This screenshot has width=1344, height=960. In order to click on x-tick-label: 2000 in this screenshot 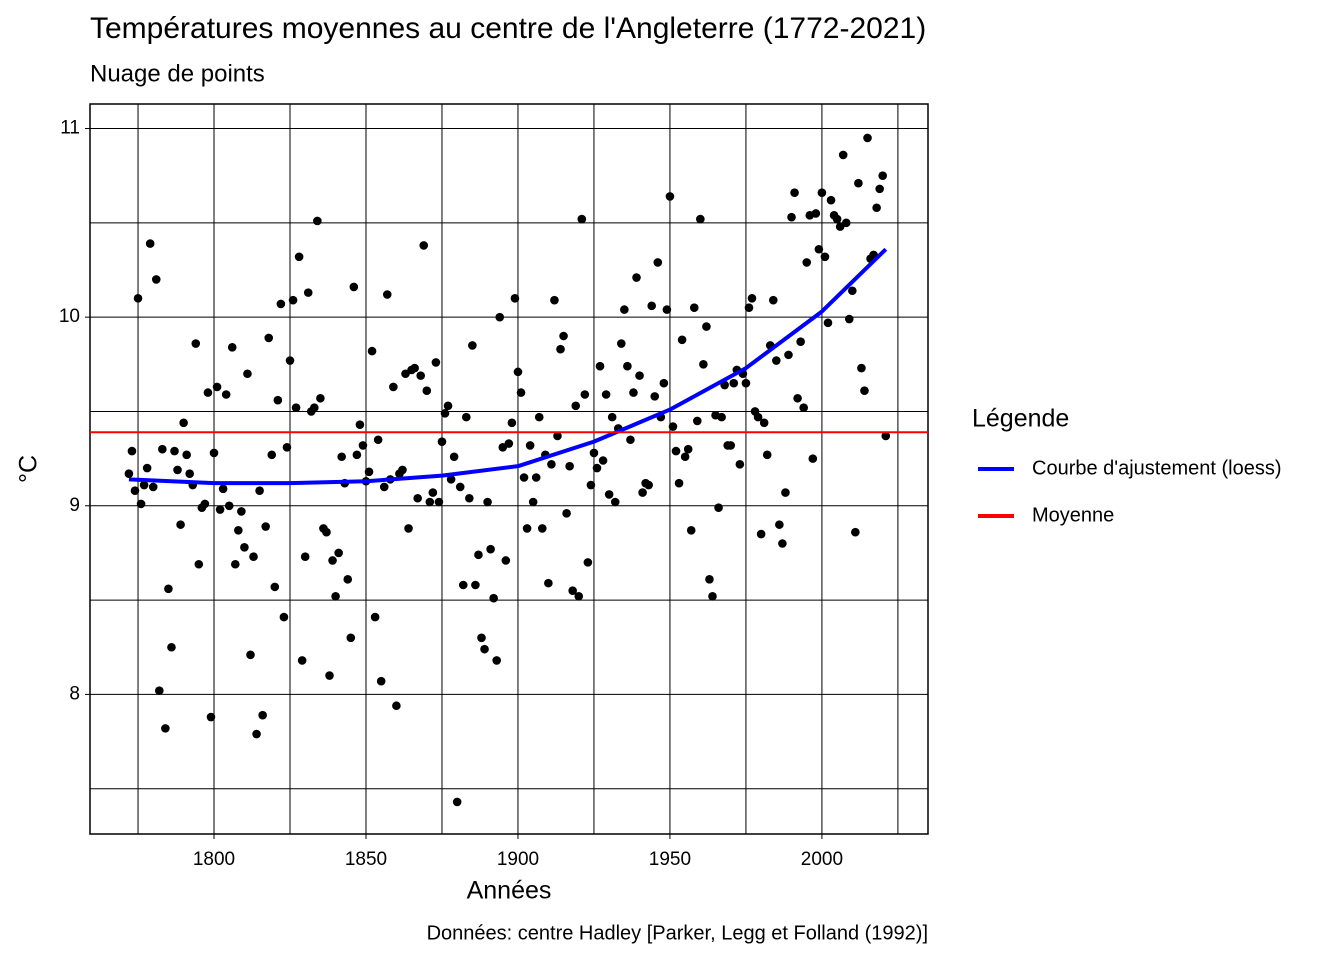, I will do `click(822, 859)`.